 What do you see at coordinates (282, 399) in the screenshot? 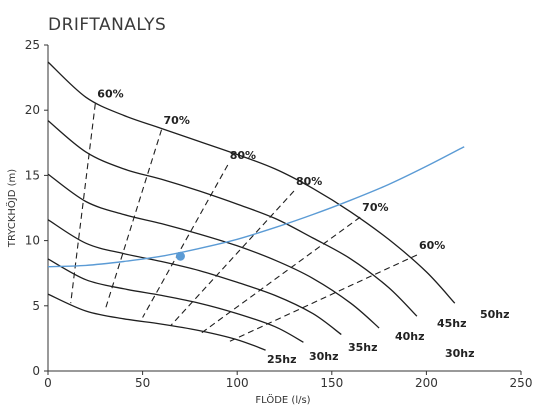
I see `x-axis-label: FLÖDE (l/s)` at bounding box center [282, 399].